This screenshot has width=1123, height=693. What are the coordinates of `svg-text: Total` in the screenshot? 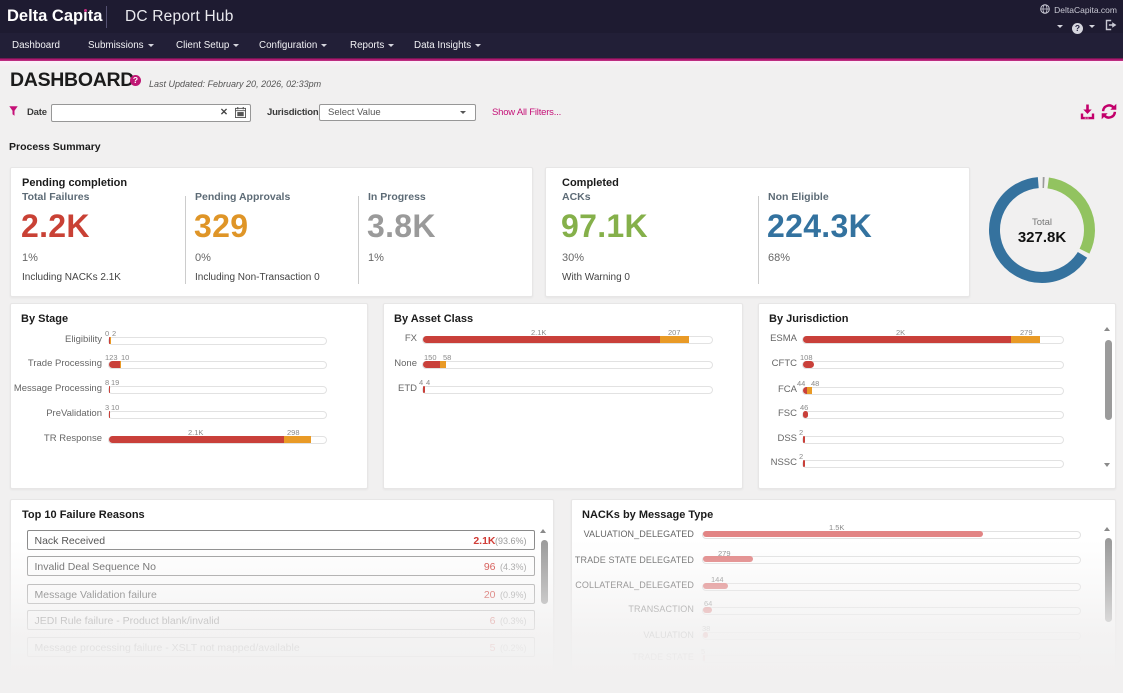 It's located at (1042, 222).